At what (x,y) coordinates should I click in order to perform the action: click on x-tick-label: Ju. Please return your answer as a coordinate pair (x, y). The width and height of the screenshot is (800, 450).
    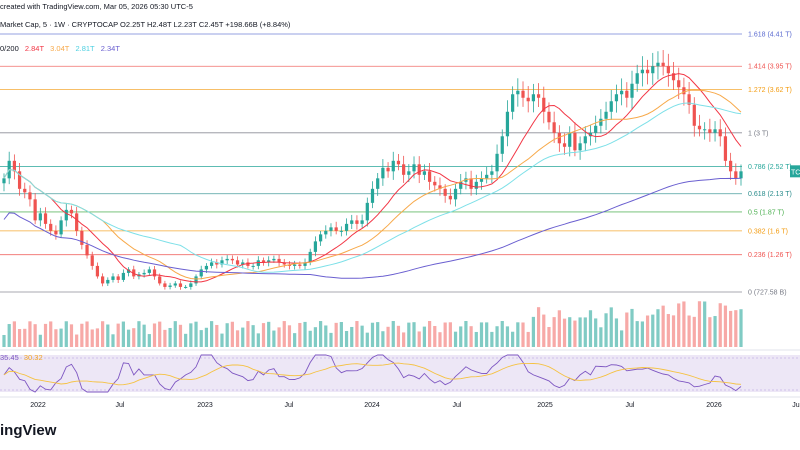
    Looking at the image, I should click on (796, 405).